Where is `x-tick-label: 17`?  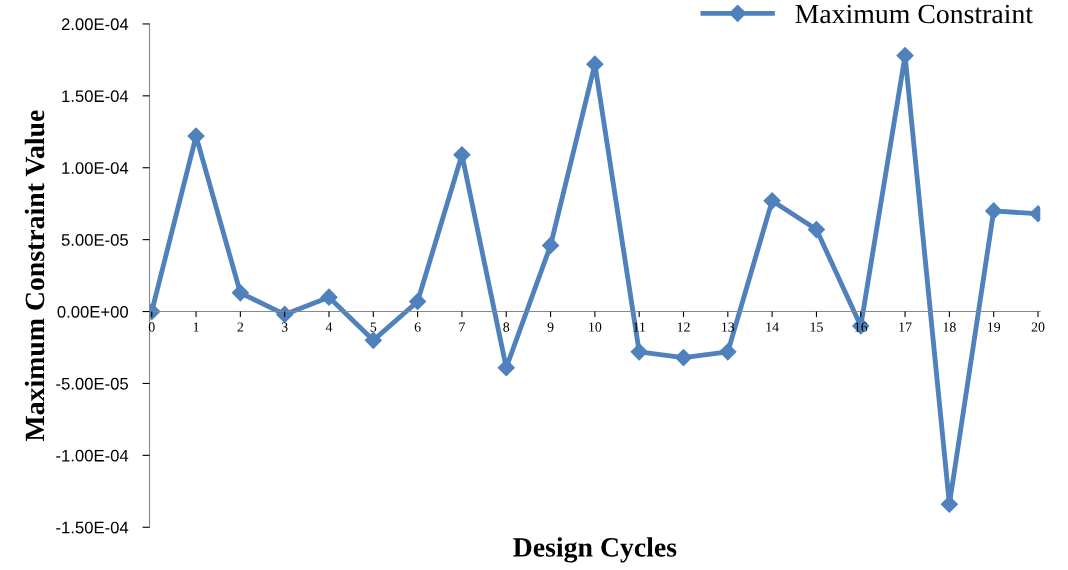 x-tick-label: 17 is located at coordinates (905, 327).